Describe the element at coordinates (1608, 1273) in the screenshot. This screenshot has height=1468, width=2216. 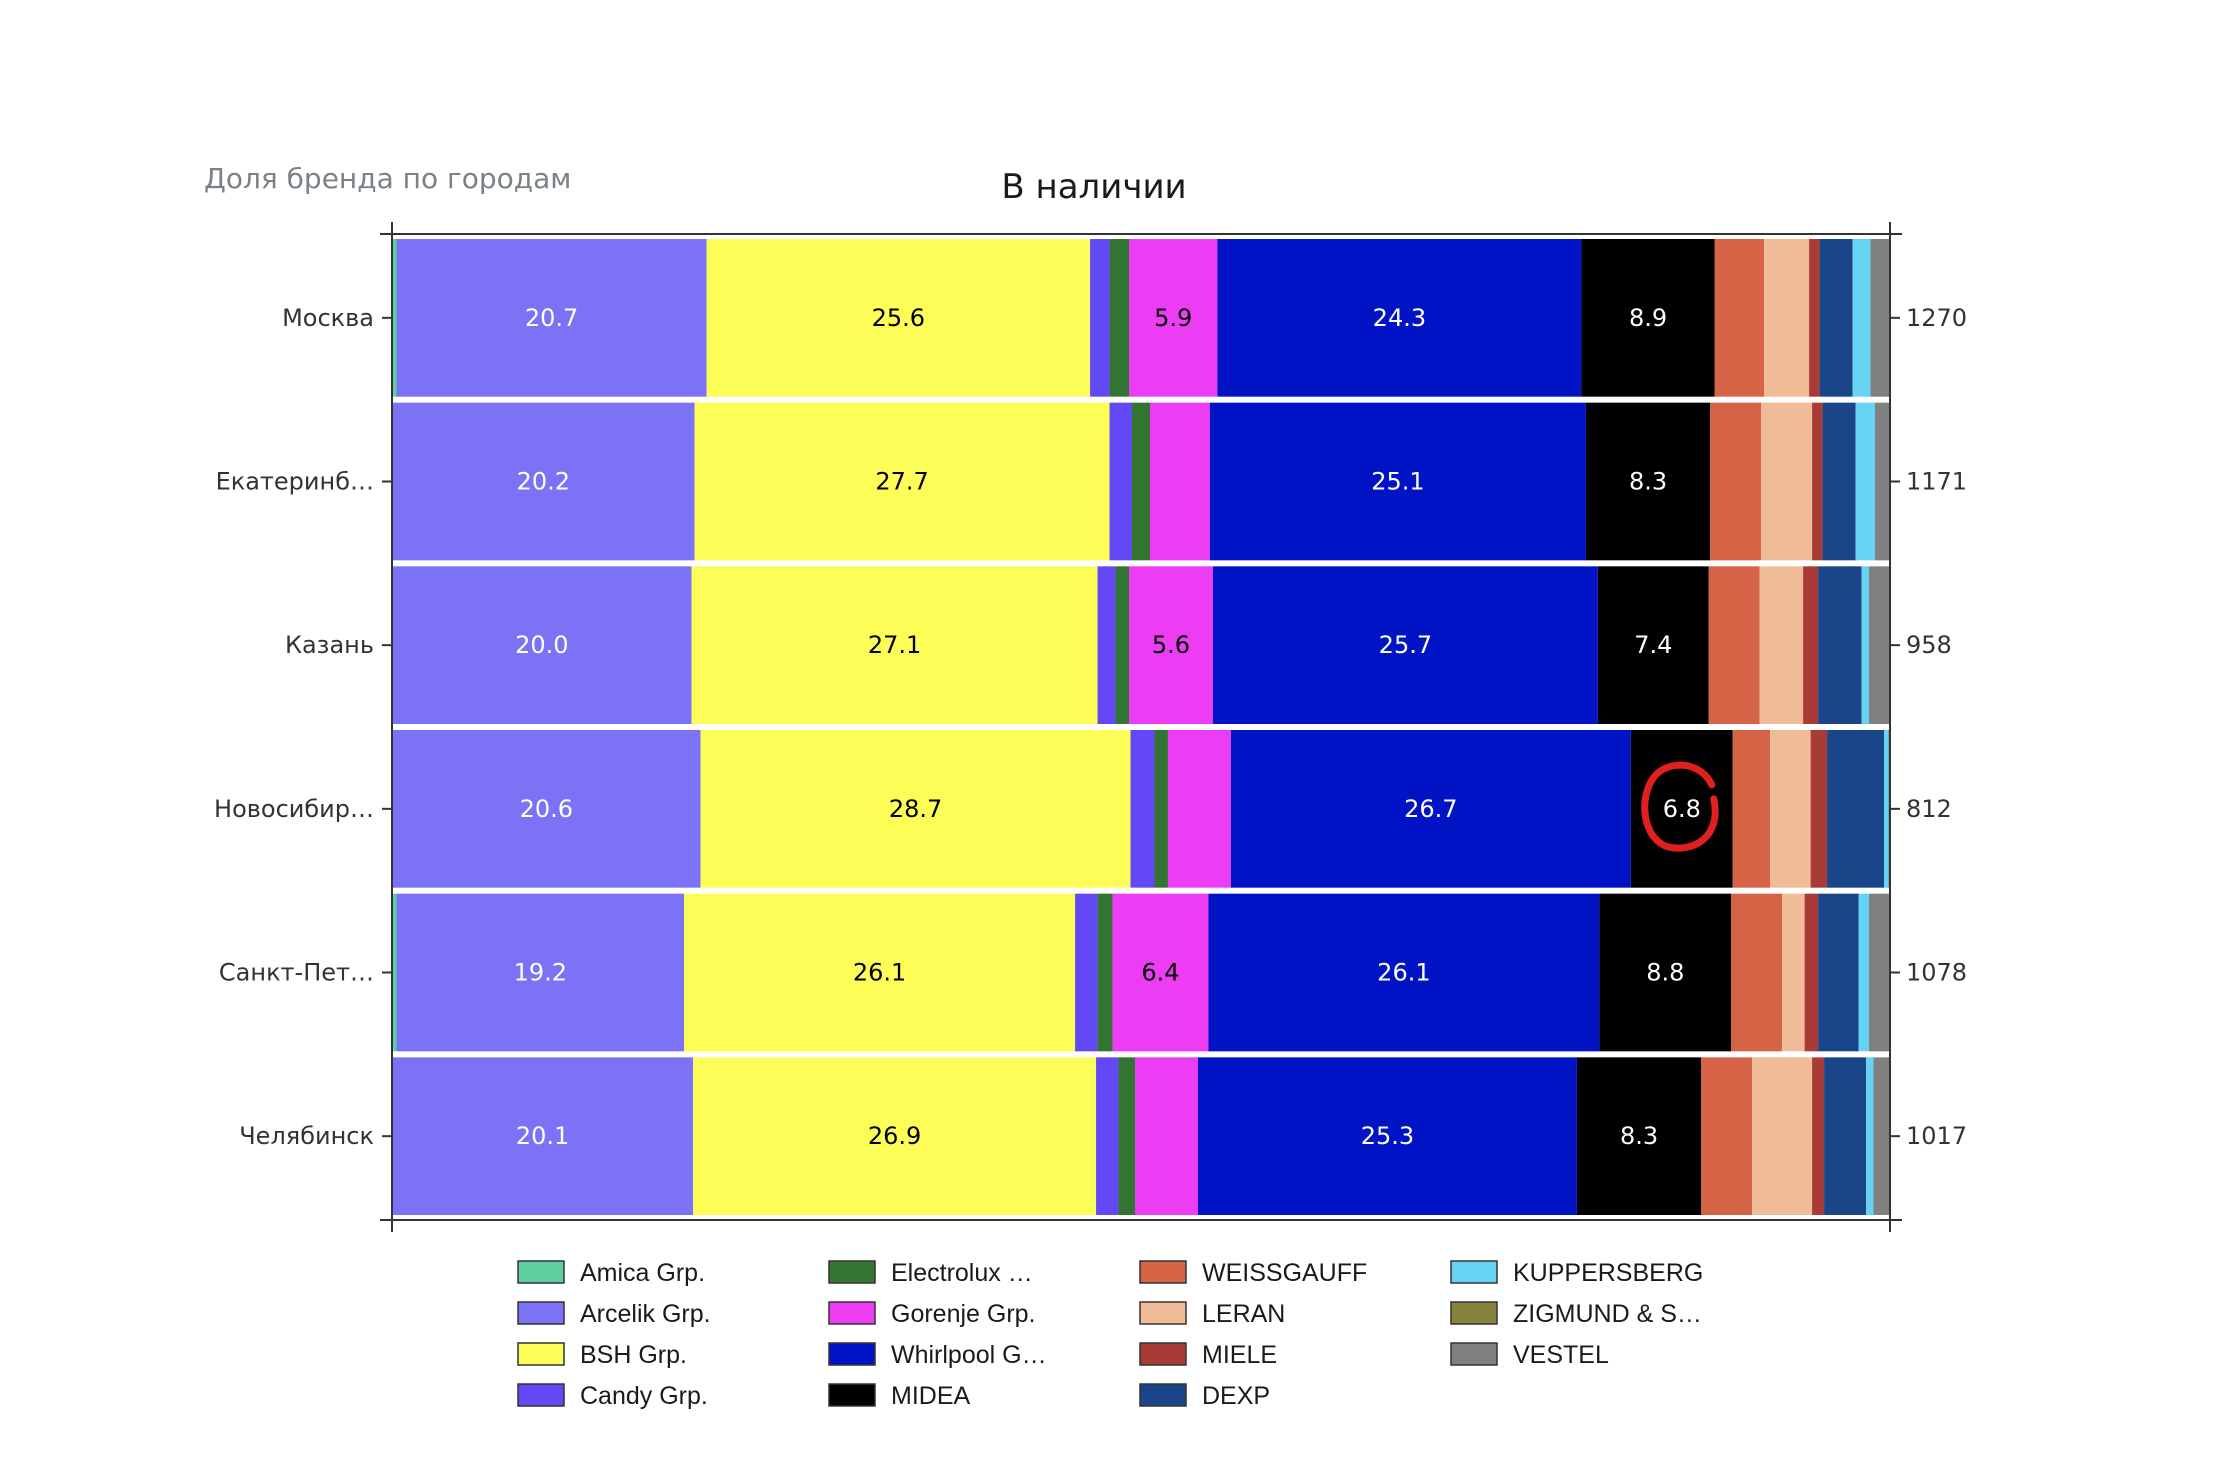
I see `legend-label: KUPPERSBERG` at that location.